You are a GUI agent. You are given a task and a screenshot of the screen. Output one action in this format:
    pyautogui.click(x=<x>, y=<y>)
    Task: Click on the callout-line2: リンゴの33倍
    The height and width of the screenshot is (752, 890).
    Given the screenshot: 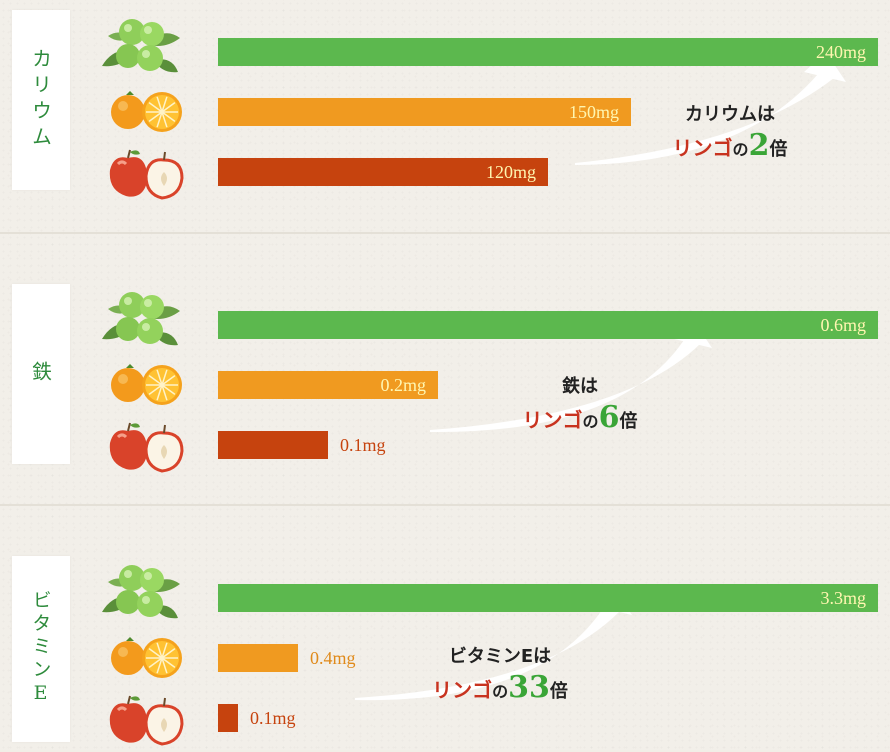 What is the action you would take?
    pyautogui.click(x=500, y=687)
    